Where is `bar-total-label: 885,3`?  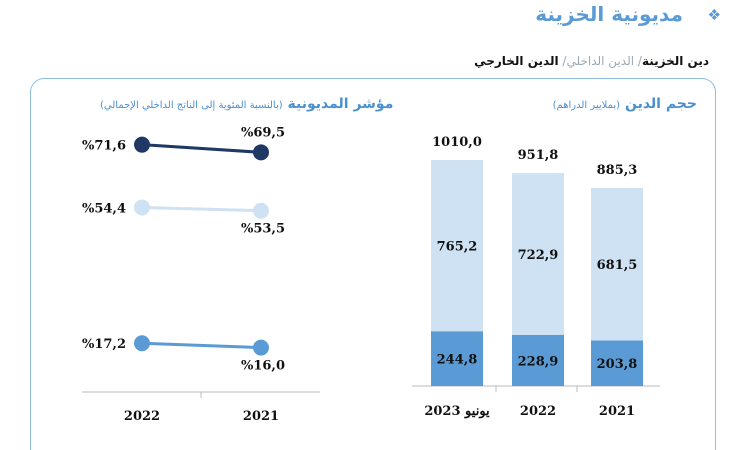 bar-total-label: 885,3 is located at coordinates (617, 170).